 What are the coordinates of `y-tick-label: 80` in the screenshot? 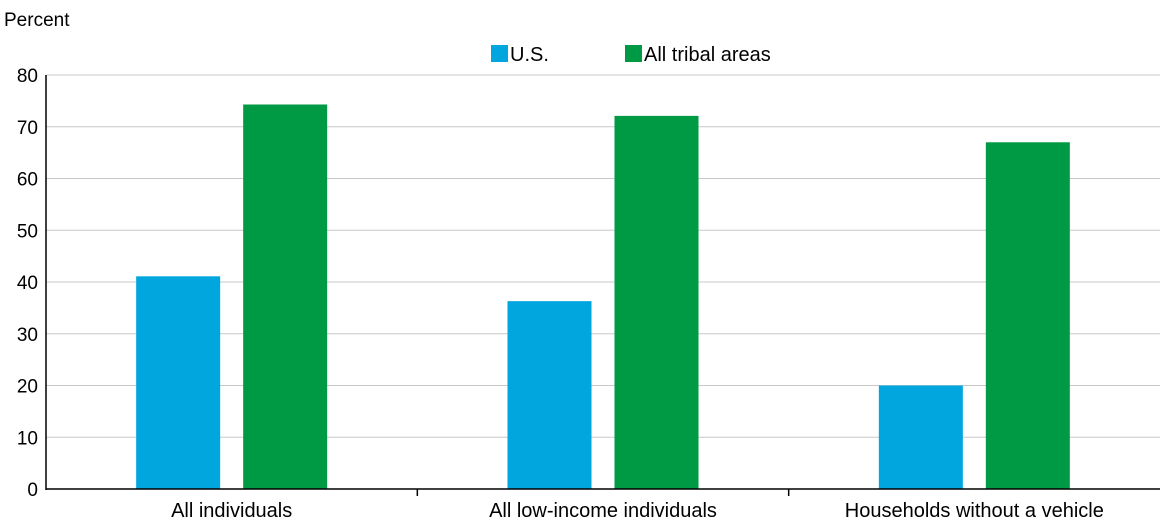 It's located at (27, 76).